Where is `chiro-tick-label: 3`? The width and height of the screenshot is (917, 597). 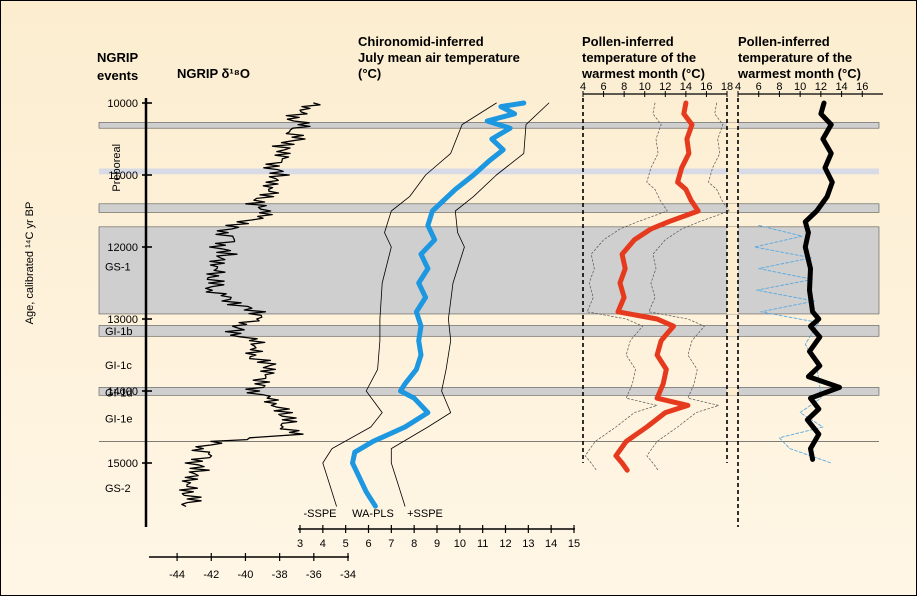 chiro-tick-label: 3 is located at coordinates (300, 544).